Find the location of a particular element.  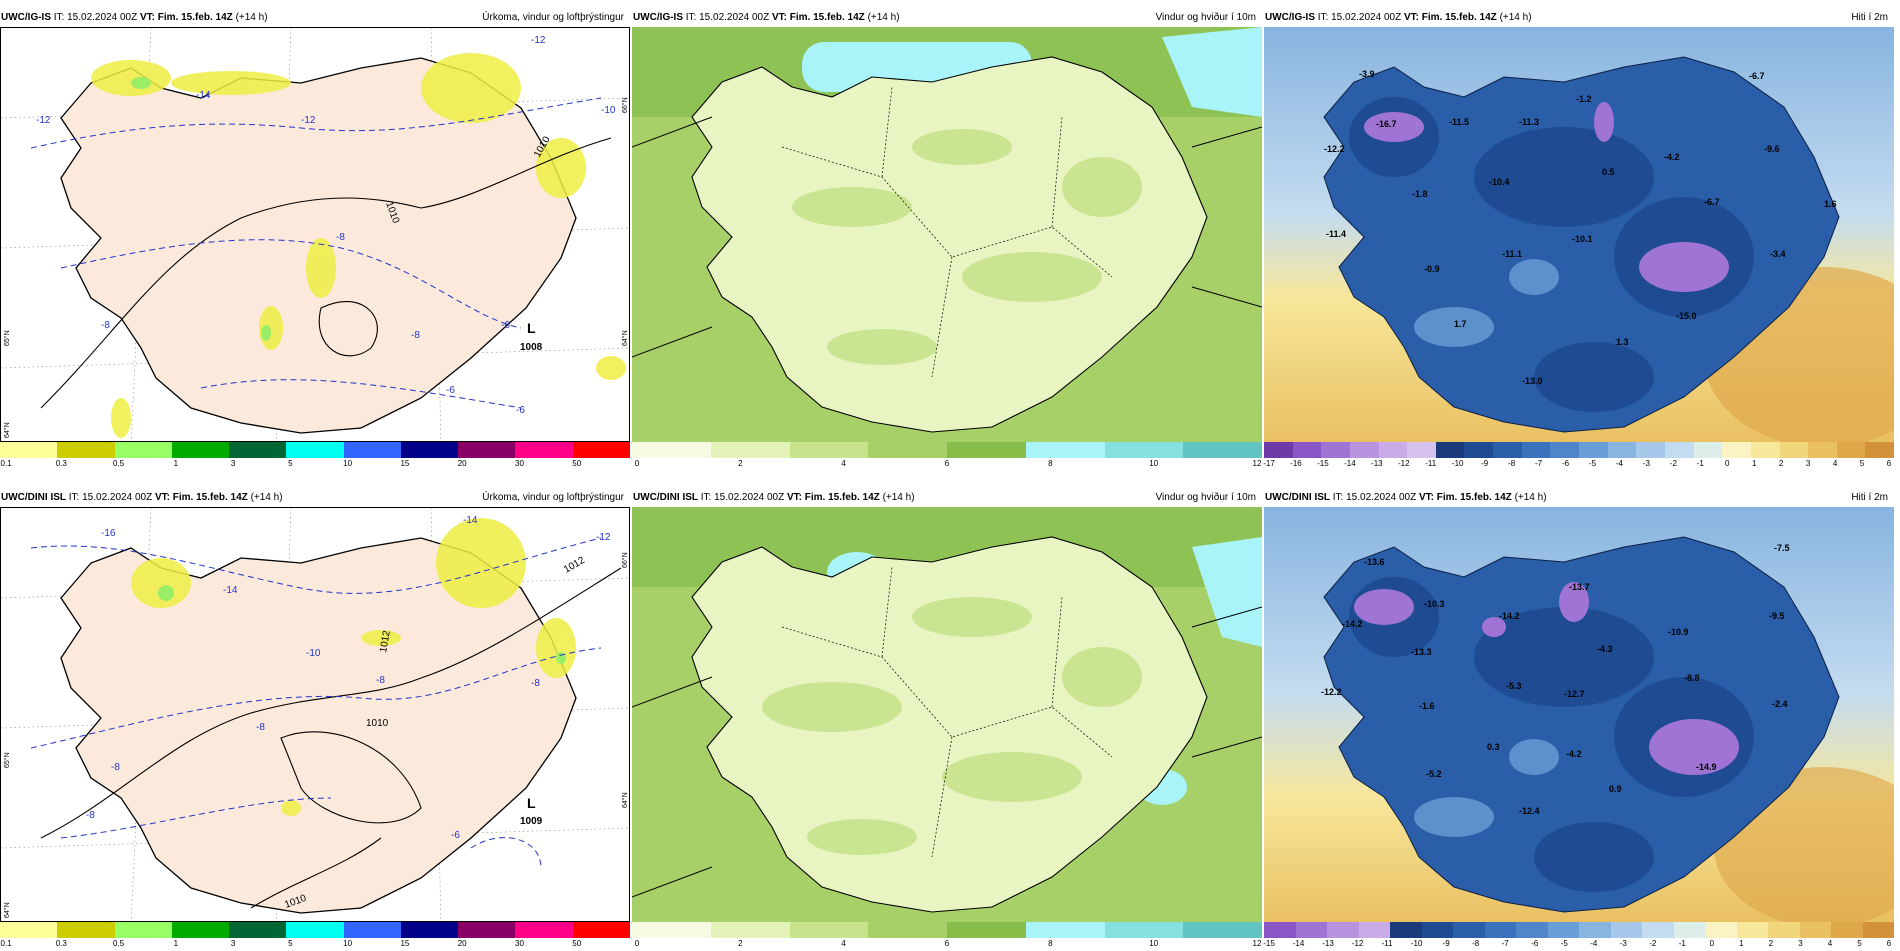

svg-text: -12.7 is located at coordinates (1574, 694).